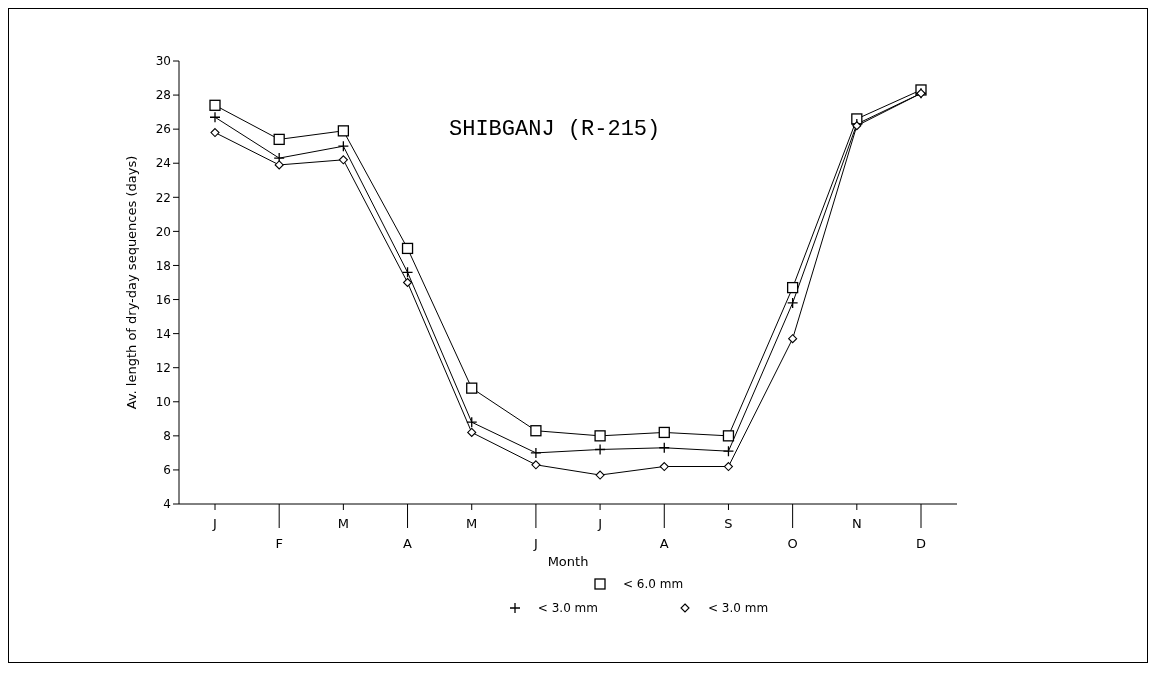 This screenshot has height=675, width=1158. Describe the element at coordinates (167, 436) in the screenshot. I see `y-tick-label: 8` at that location.